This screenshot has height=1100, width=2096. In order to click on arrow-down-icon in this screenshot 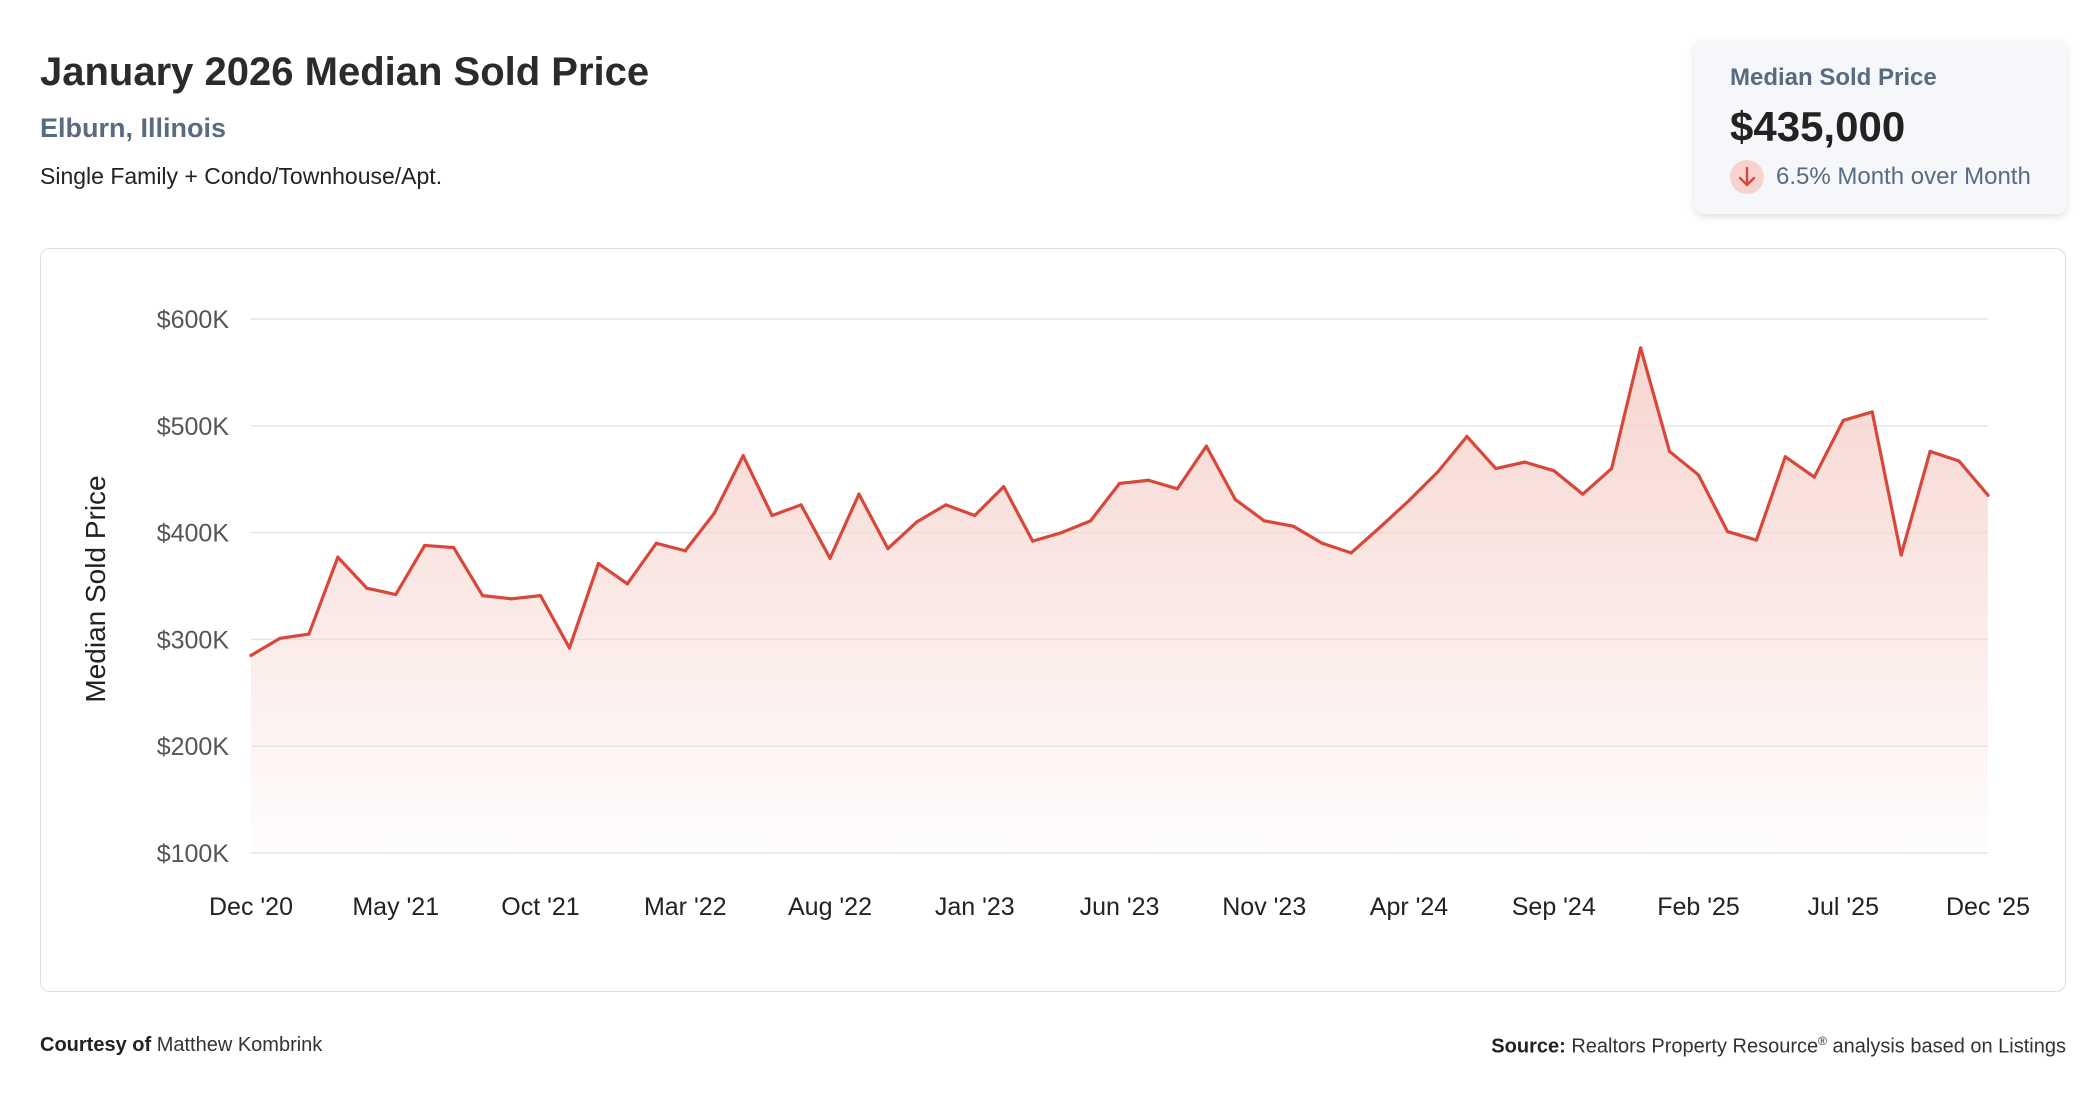, I will do `click(1747, 177)`.